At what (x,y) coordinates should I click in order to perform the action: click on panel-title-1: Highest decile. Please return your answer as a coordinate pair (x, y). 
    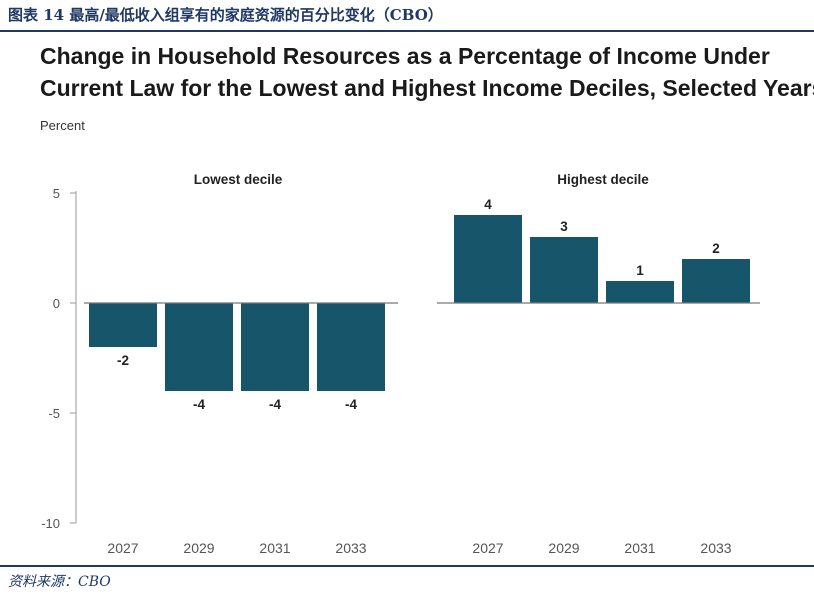
    Looking at the image, I should click on (603, 179).